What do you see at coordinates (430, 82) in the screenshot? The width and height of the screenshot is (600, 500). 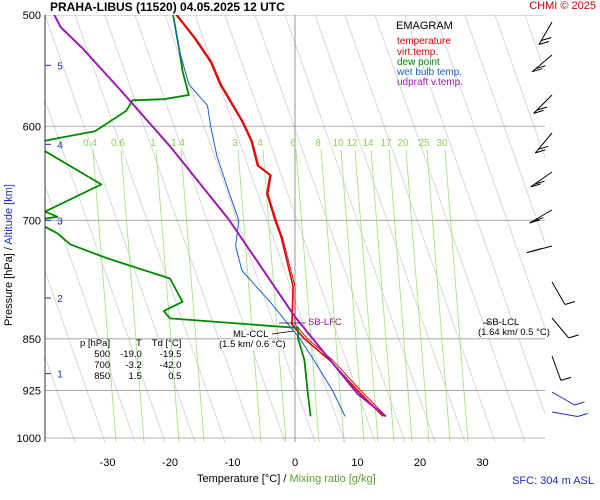 I see `legend-updraft-vtemp: udpraft v.temp.` at bounding box center [430, 82].